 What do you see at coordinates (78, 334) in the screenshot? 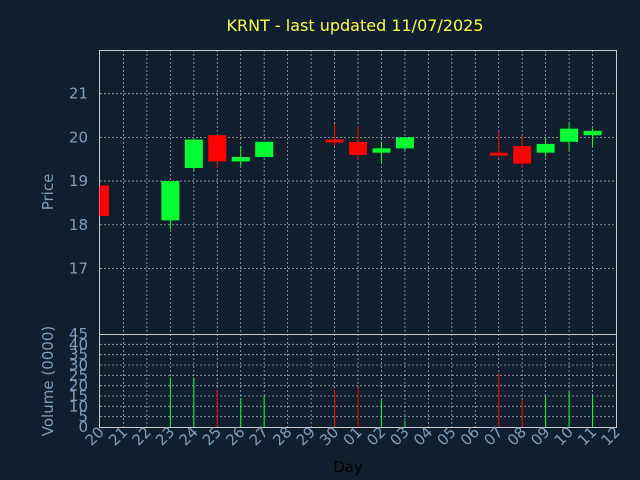
I see `volume-y-tick-label: 45` at bounding box center [78, 334].